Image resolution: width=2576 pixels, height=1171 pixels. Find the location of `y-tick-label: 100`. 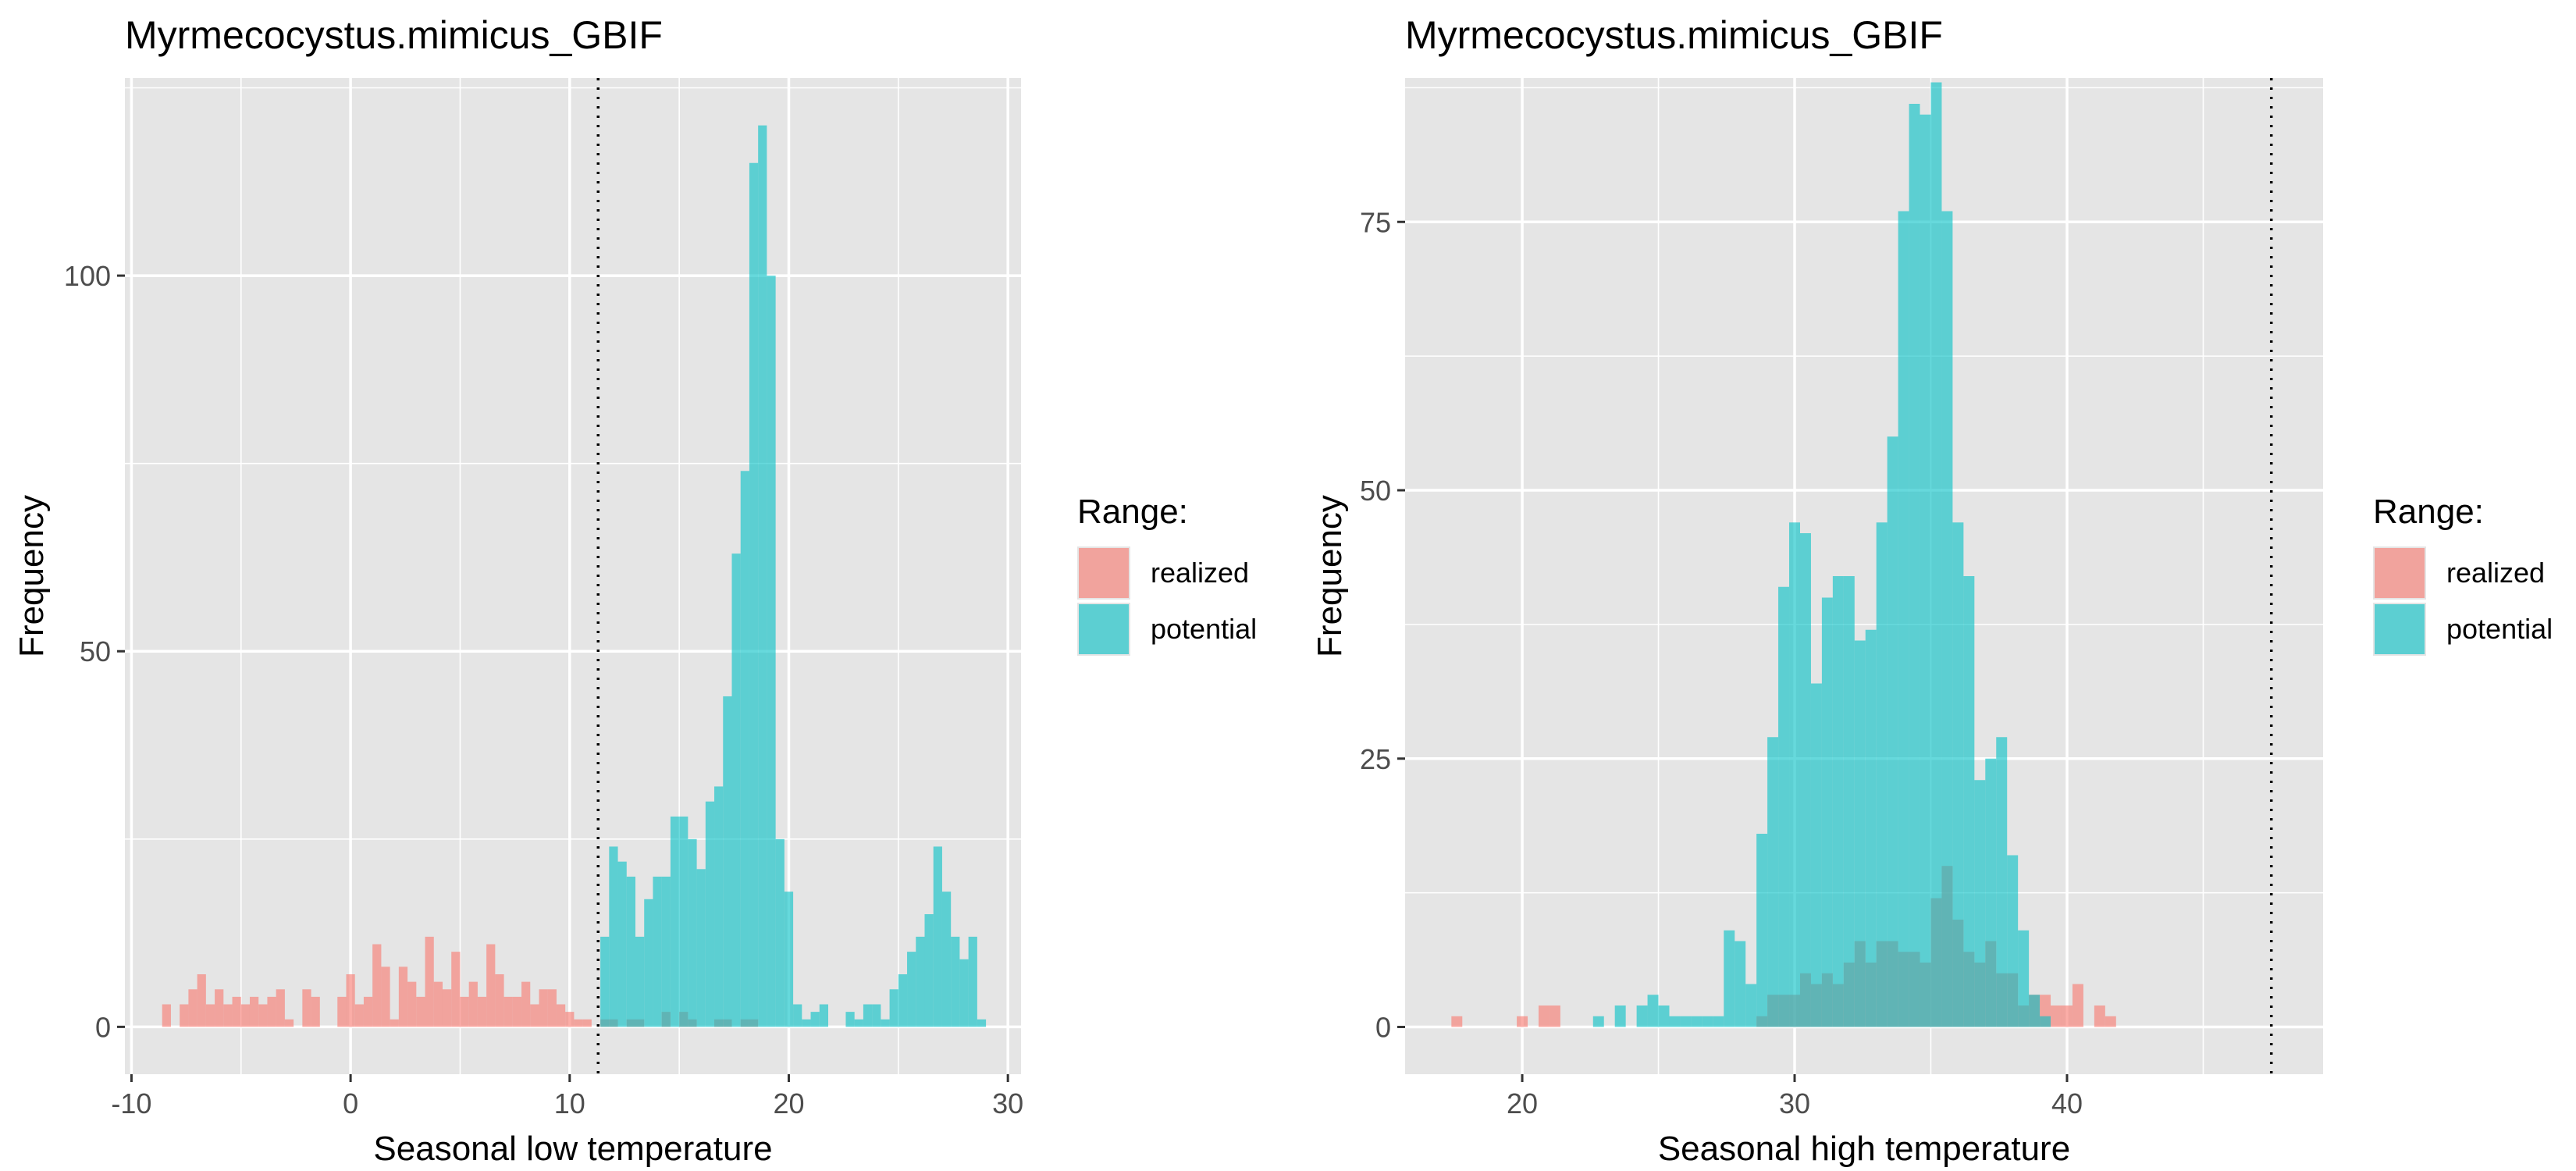

y-tick-label: 100 is located at coordinates (87, 276).